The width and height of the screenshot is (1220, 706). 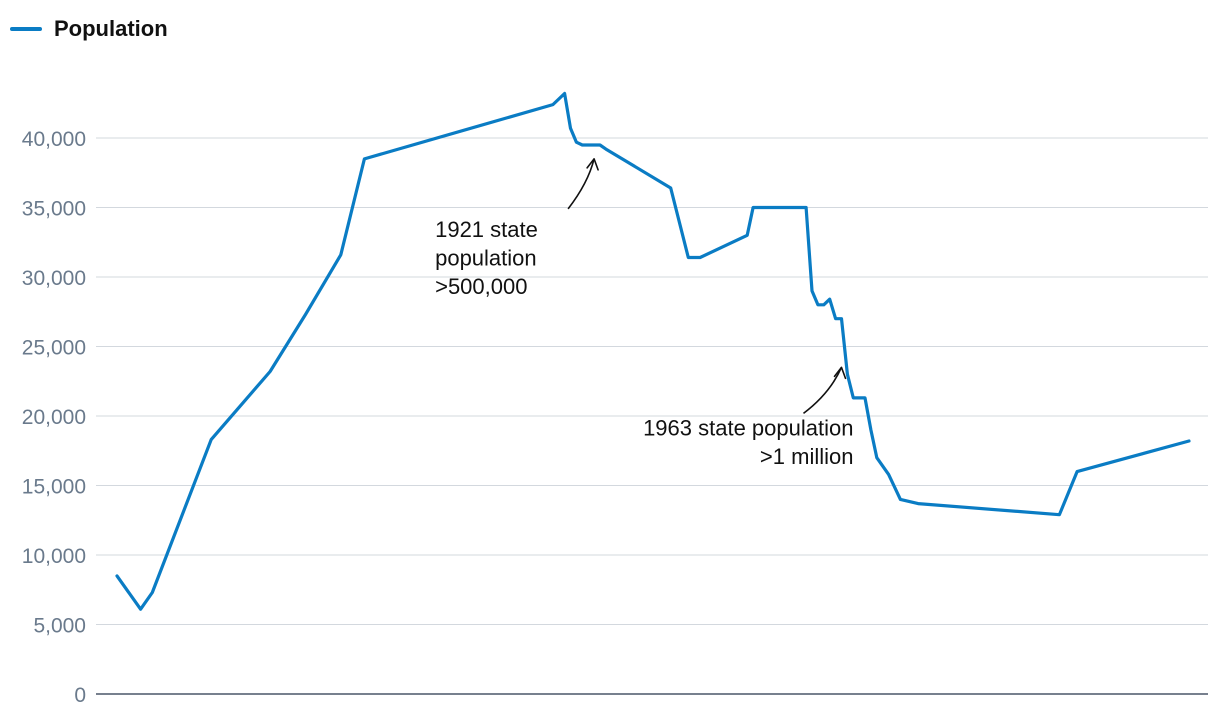 What do you see at coordinates (80, 695) in the screenshot?
I see `y-tick-label: 0` at bounding box center [80, 695].